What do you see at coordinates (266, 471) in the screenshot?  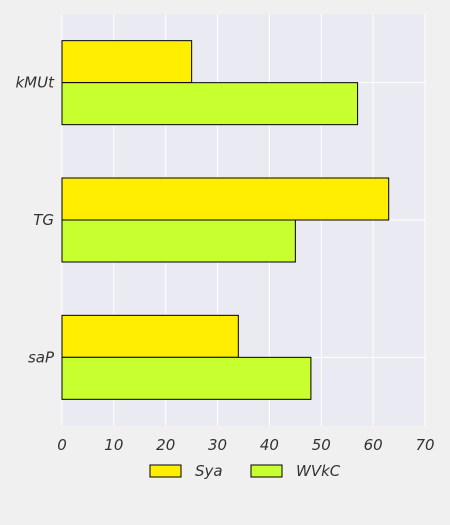 I see `legend-swatch-WVkC` at bounding box center [266, 471].